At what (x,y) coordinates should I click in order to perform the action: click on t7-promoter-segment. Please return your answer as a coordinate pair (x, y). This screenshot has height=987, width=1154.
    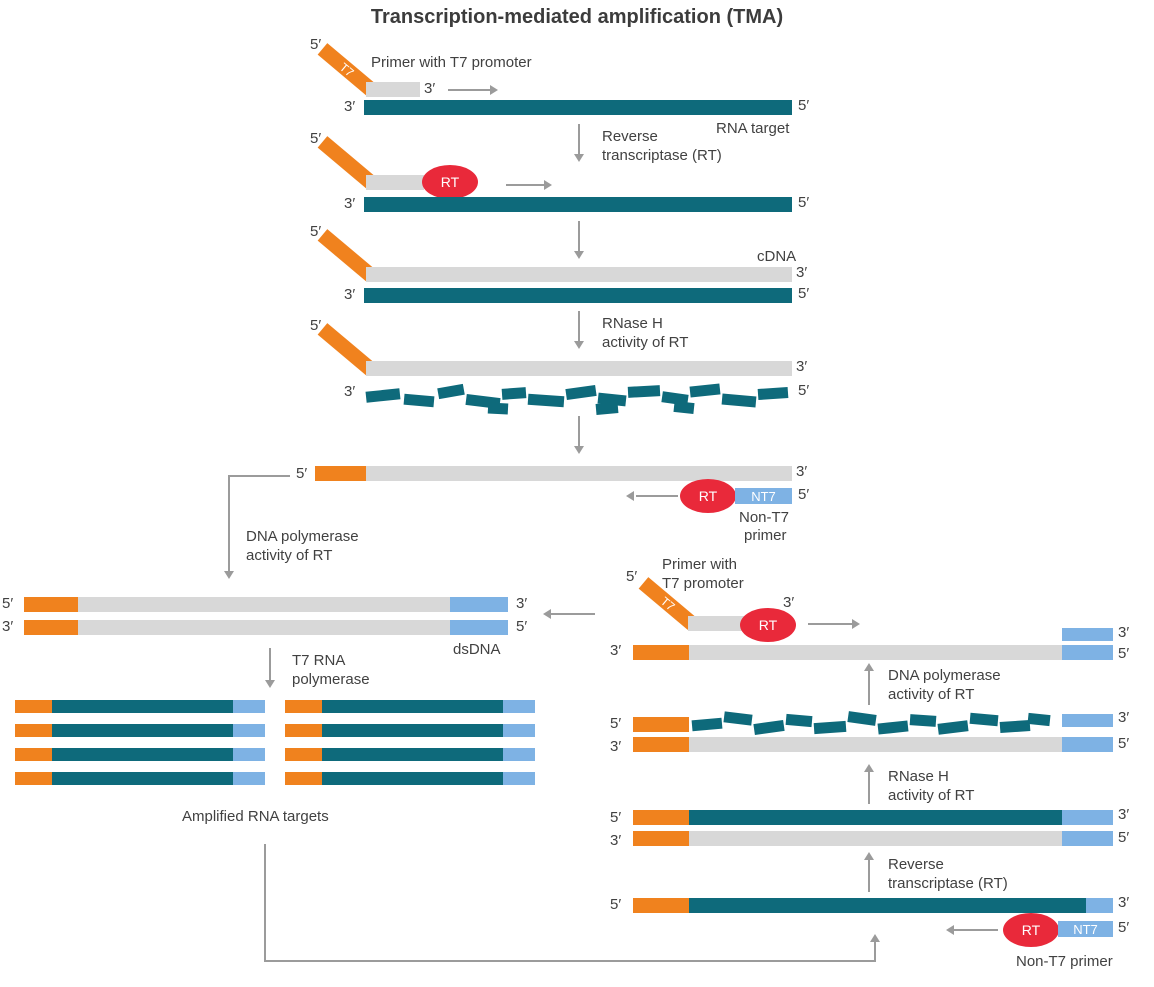
    Looking at the image, I should click on (340, 473).